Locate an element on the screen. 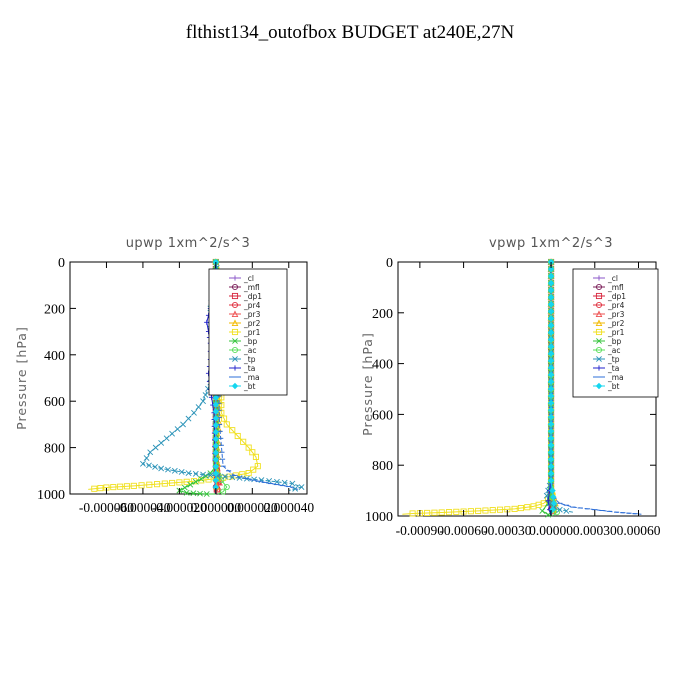 Image resolution: width=700 pixels, height=700 pixels. series-layer is located at coordinates (522, 388).